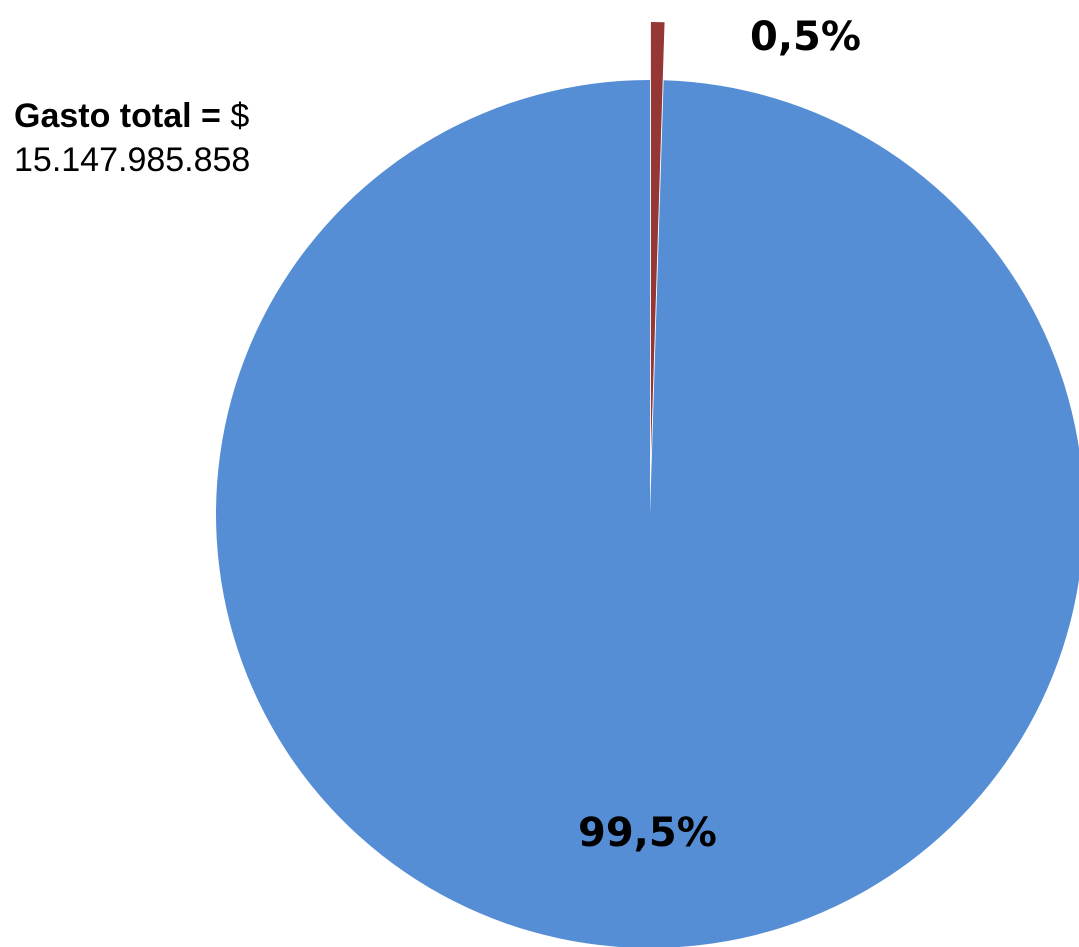  I want to click on total-spend-label: Gasto total =, so click(117, 116).